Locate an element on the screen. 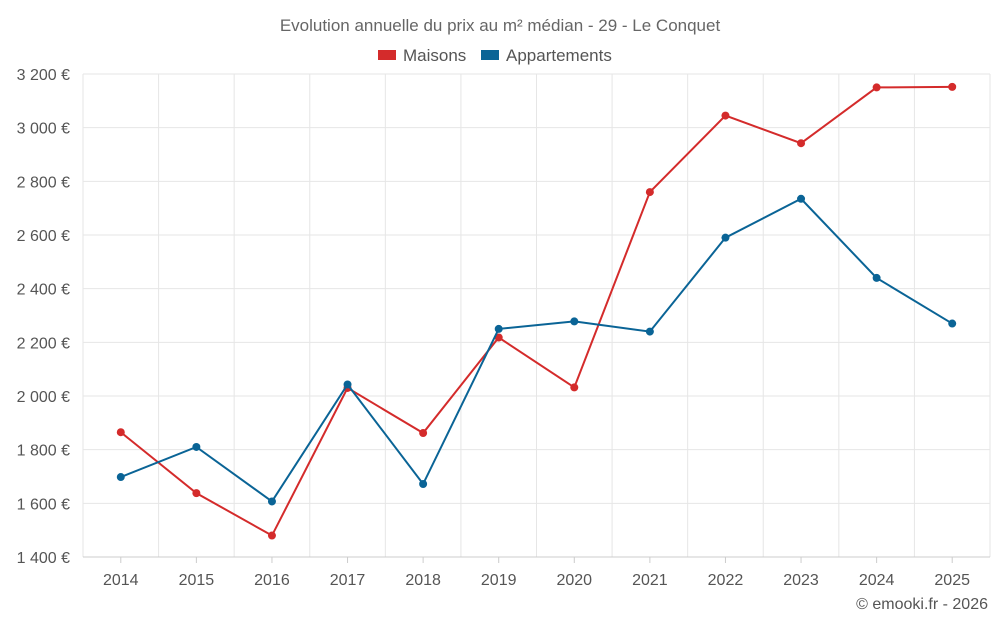  y-tick-label: 1 600 € is located at coordinates (43, 504).